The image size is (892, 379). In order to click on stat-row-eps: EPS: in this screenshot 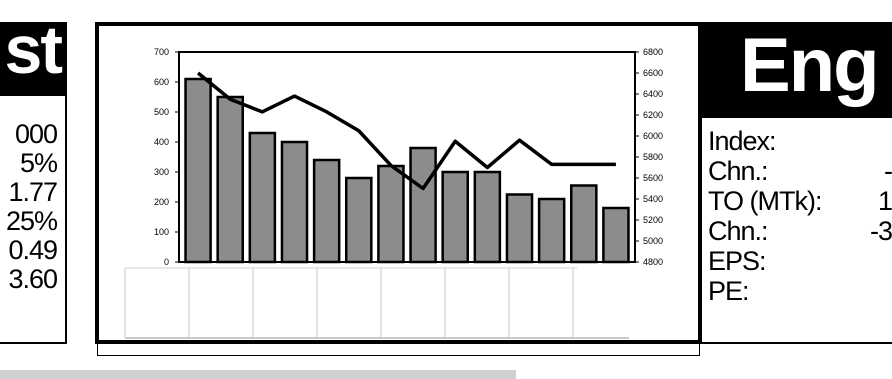, I will do `click(800, 261)`.